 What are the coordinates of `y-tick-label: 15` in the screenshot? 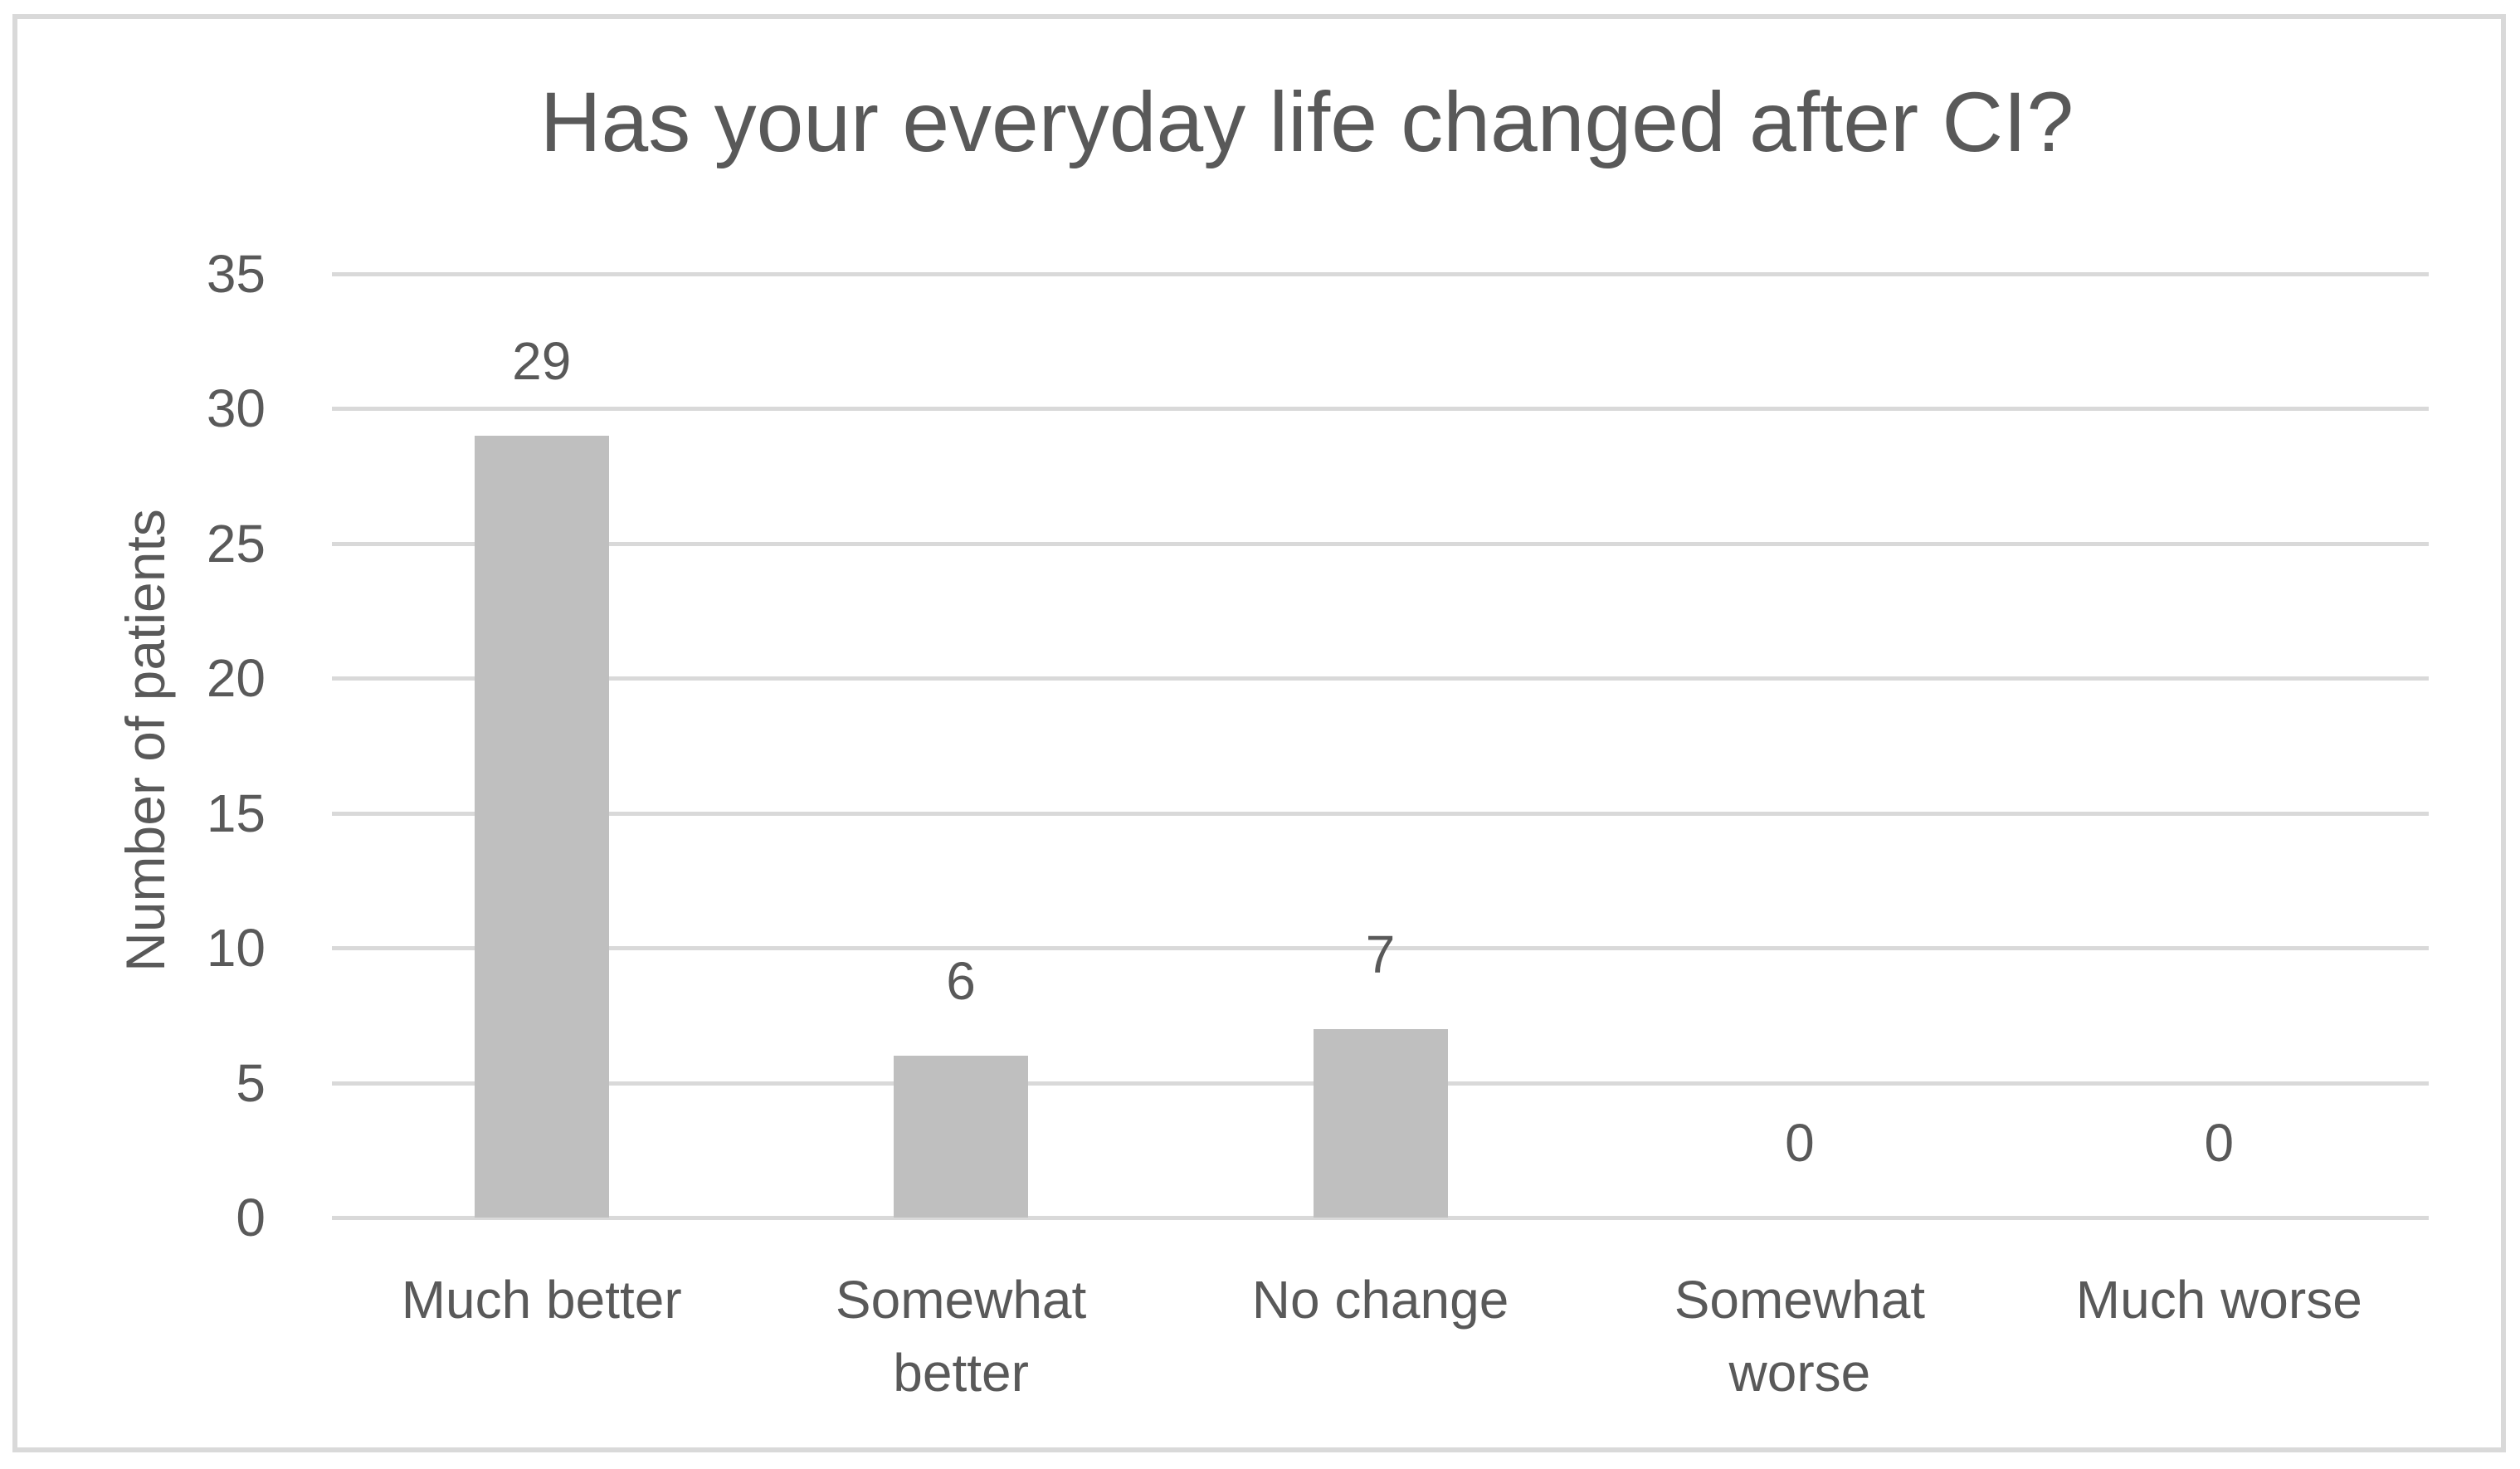 It's located at (236, 813).